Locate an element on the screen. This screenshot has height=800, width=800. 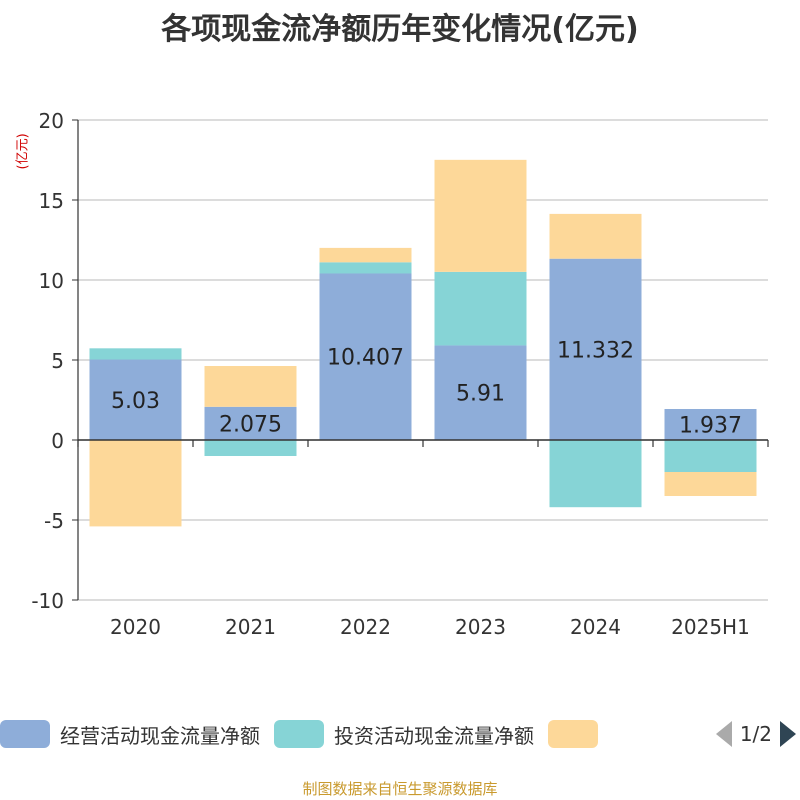
legend-label-operating: 经营活动现金流量净额 is located at coordinates (160, 735).